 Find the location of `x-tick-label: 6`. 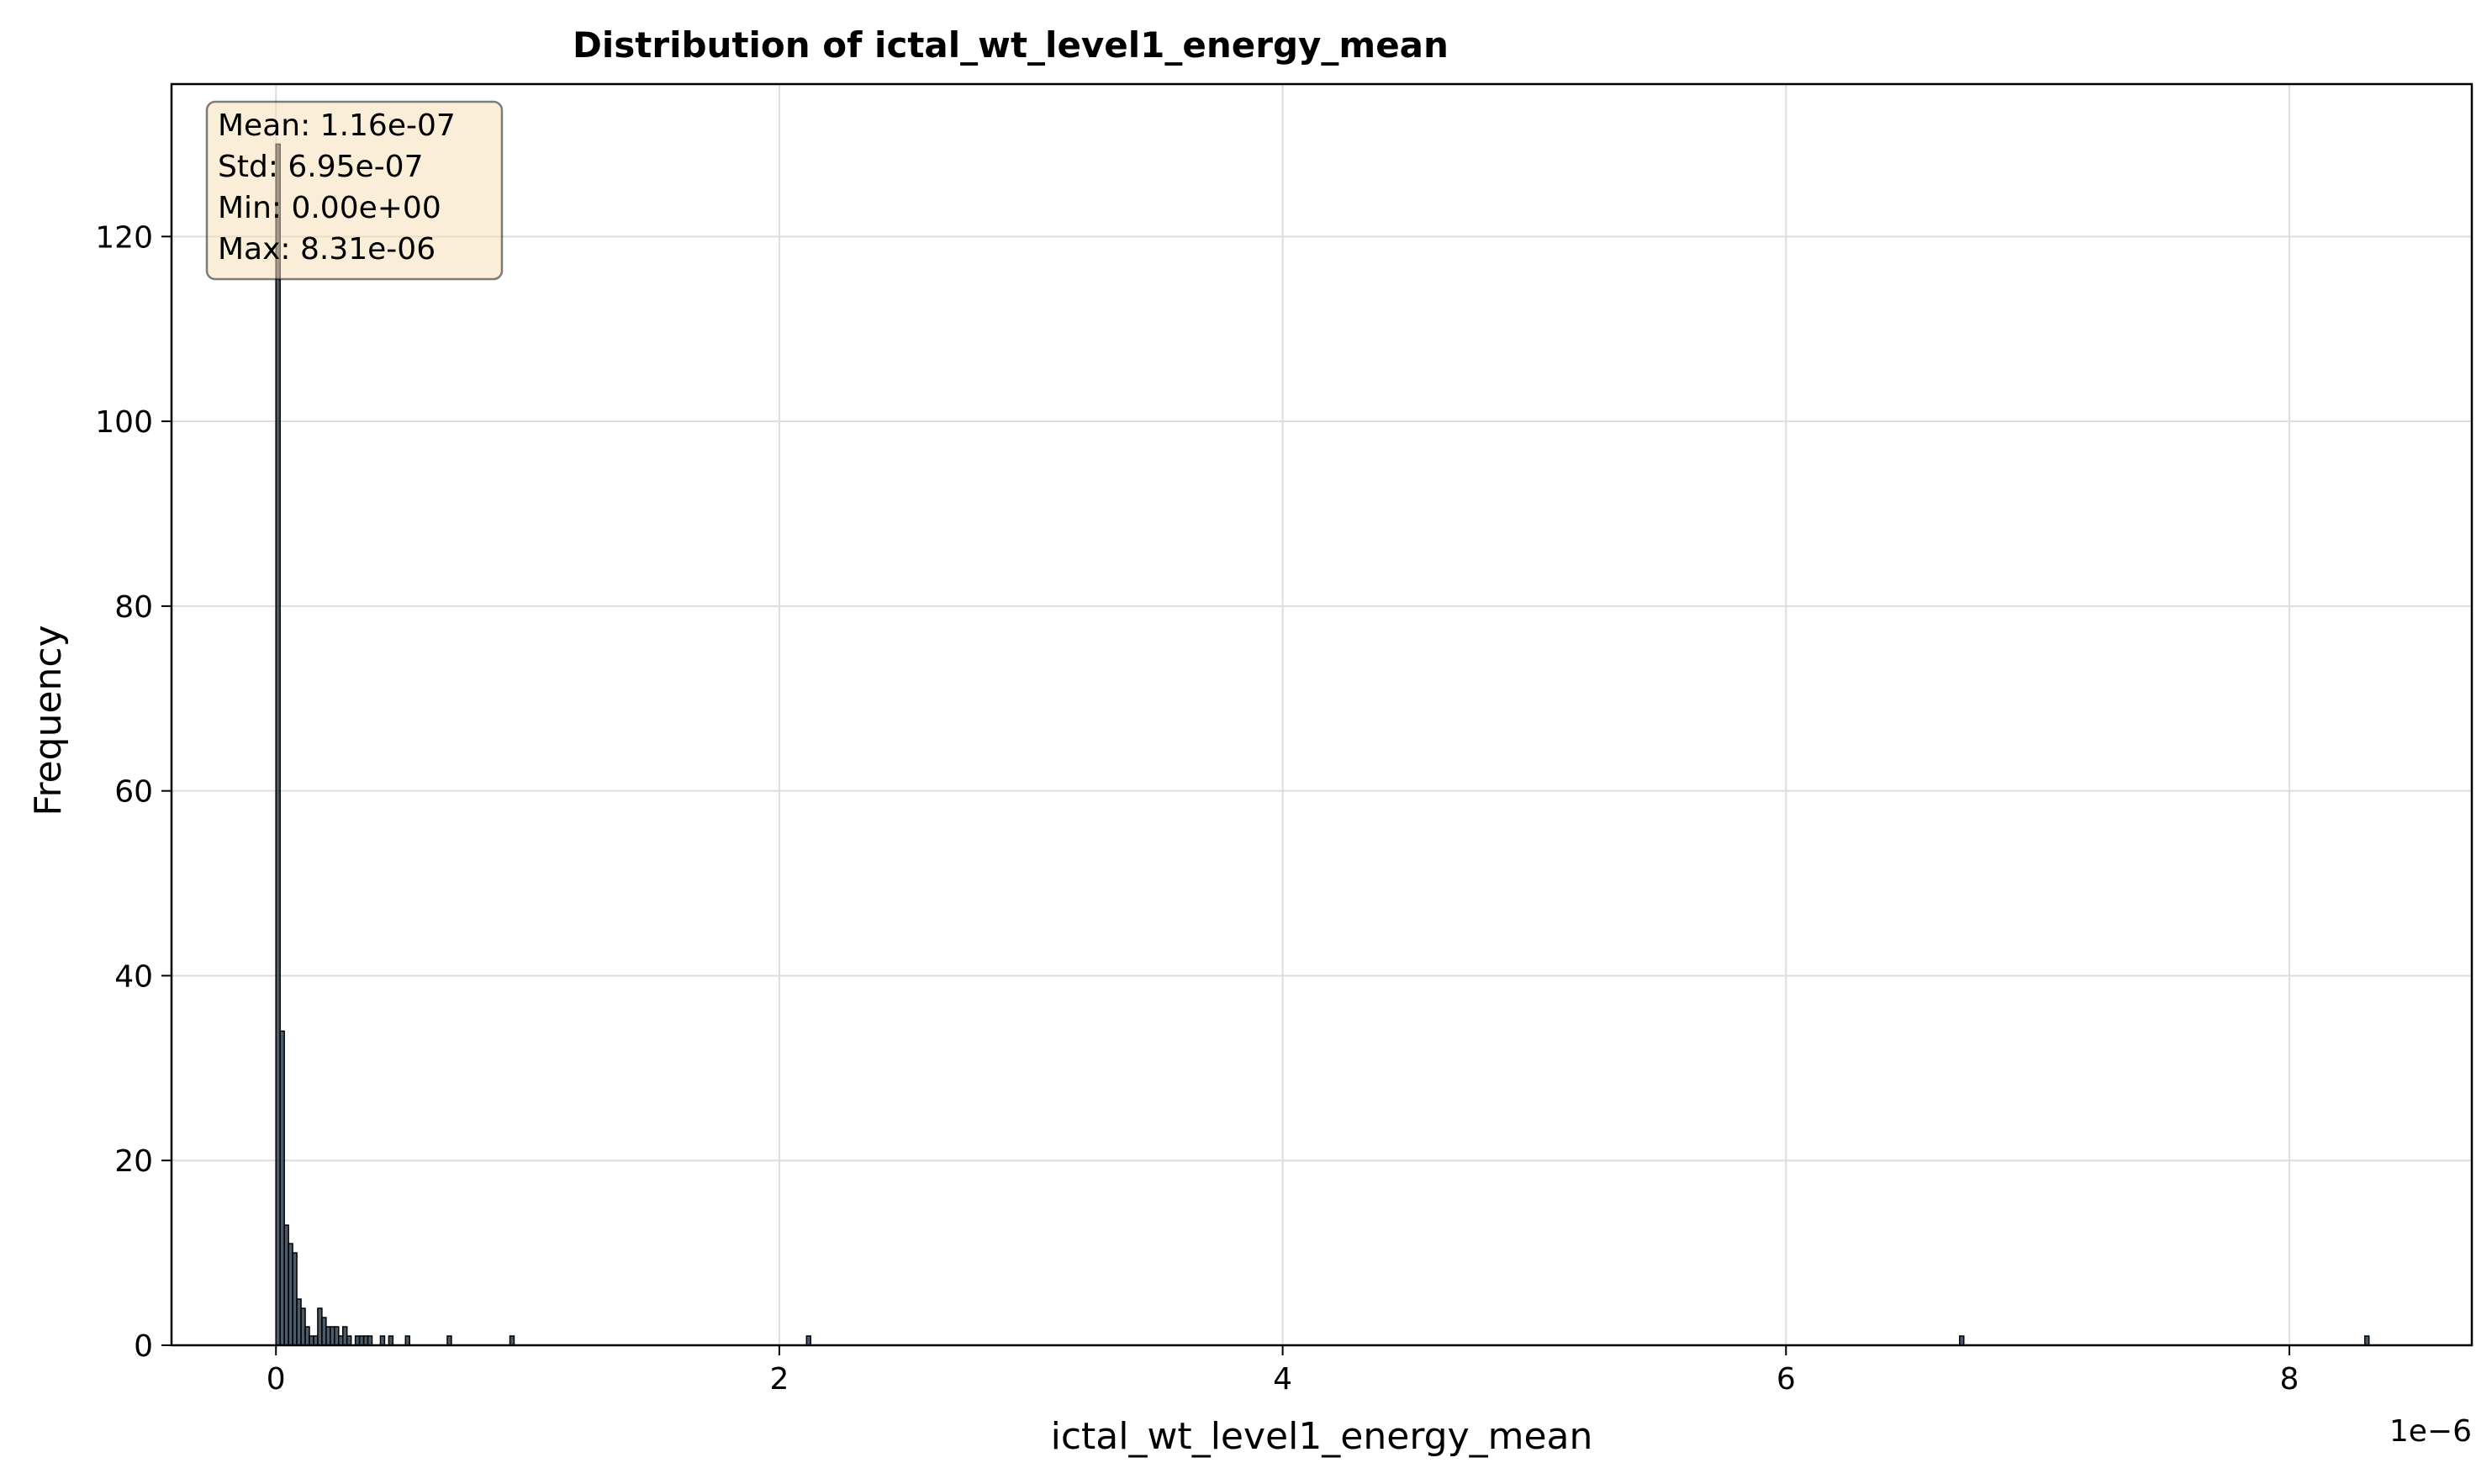

x-tick-label: 6 is located at coordinates (1786, 1379).